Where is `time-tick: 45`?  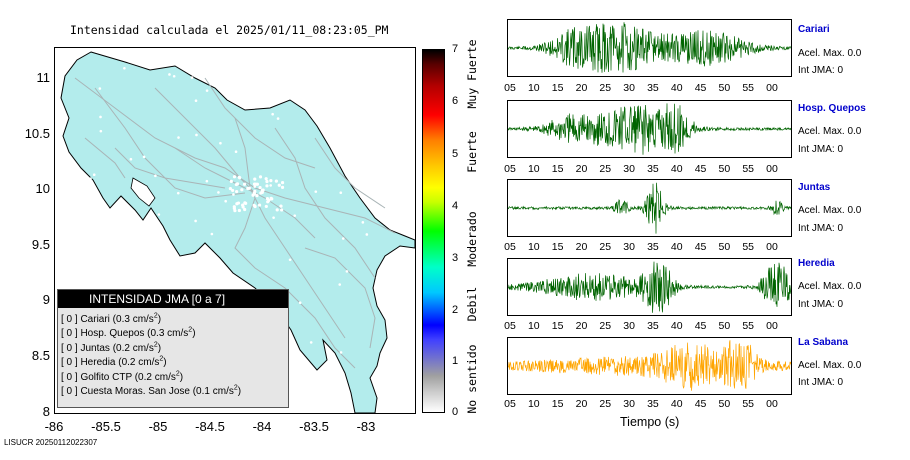 time-tick: 45 is located at coordinates (700, 404).